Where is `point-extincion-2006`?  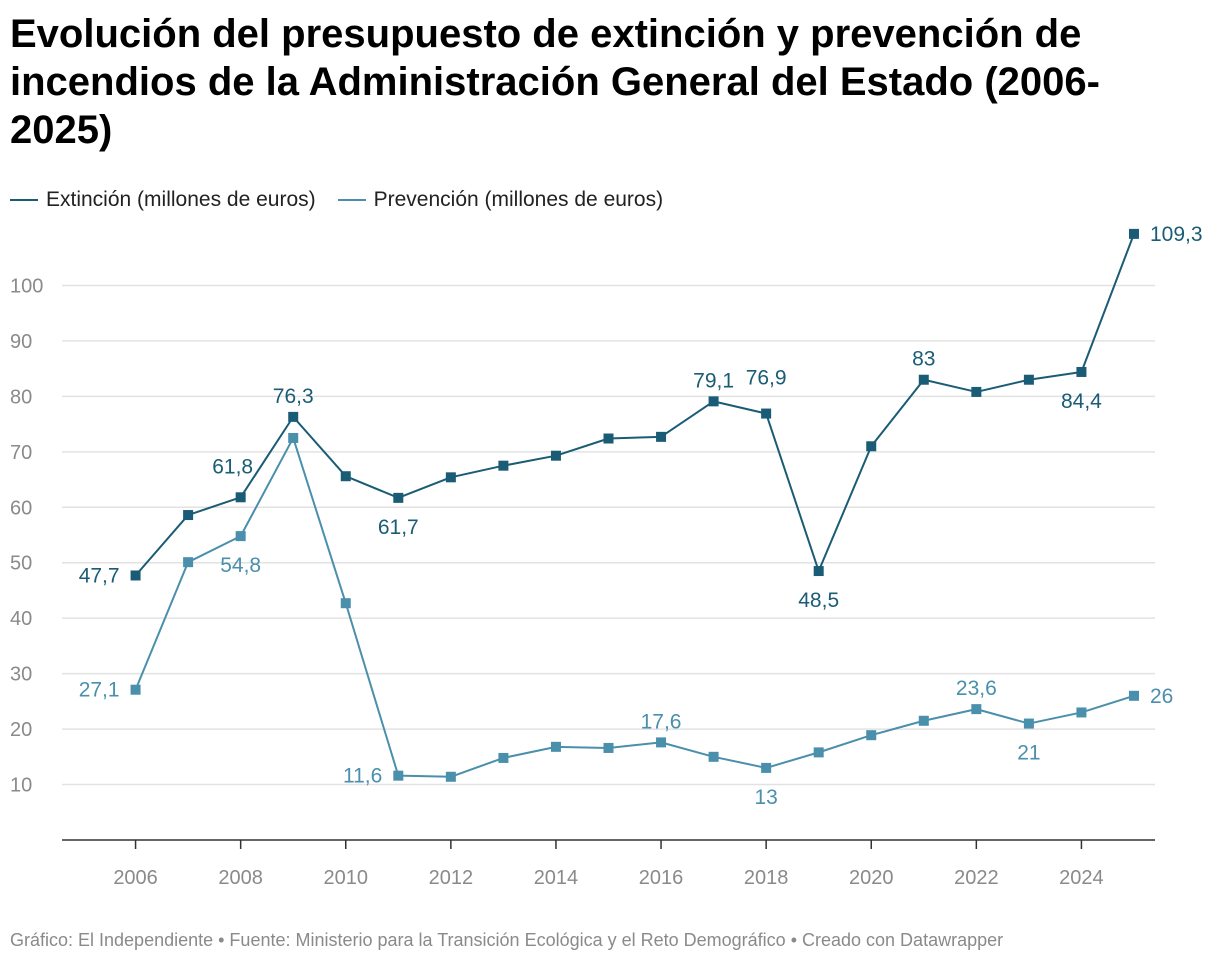
point-extincion-2006 is located at coordinates (135, 575).